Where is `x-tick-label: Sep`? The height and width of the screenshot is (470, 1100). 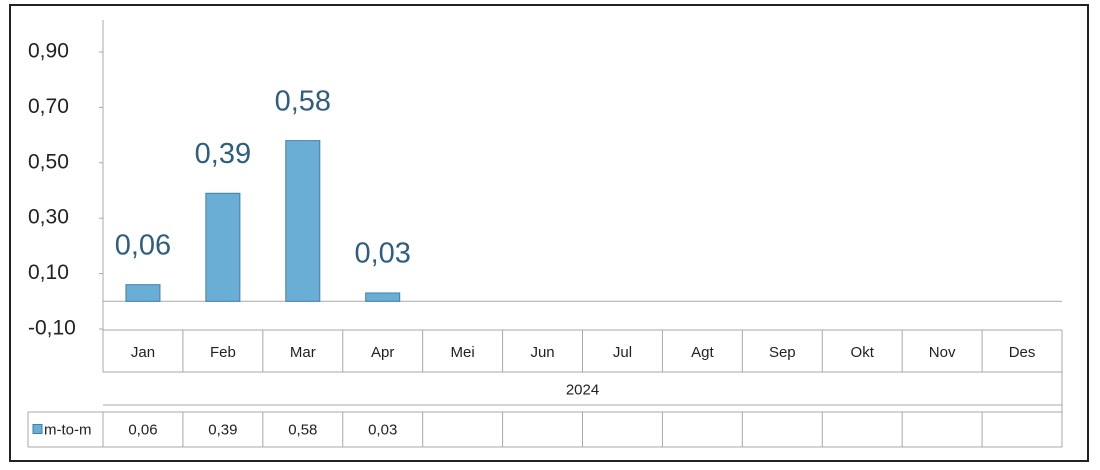
x-tick-label: Sep is located at coordinates (782, 352).